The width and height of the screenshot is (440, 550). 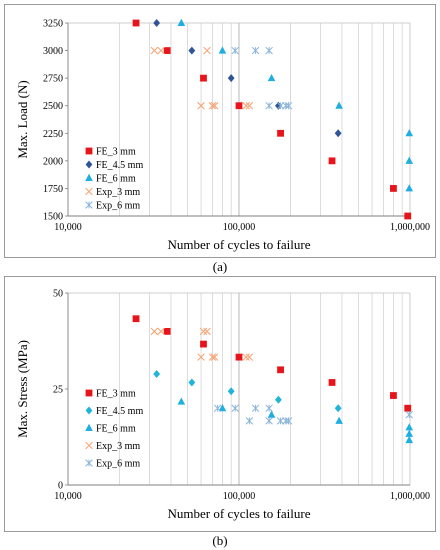 I want to click on panel-a-caption: (a), so click(x=220, y=266).